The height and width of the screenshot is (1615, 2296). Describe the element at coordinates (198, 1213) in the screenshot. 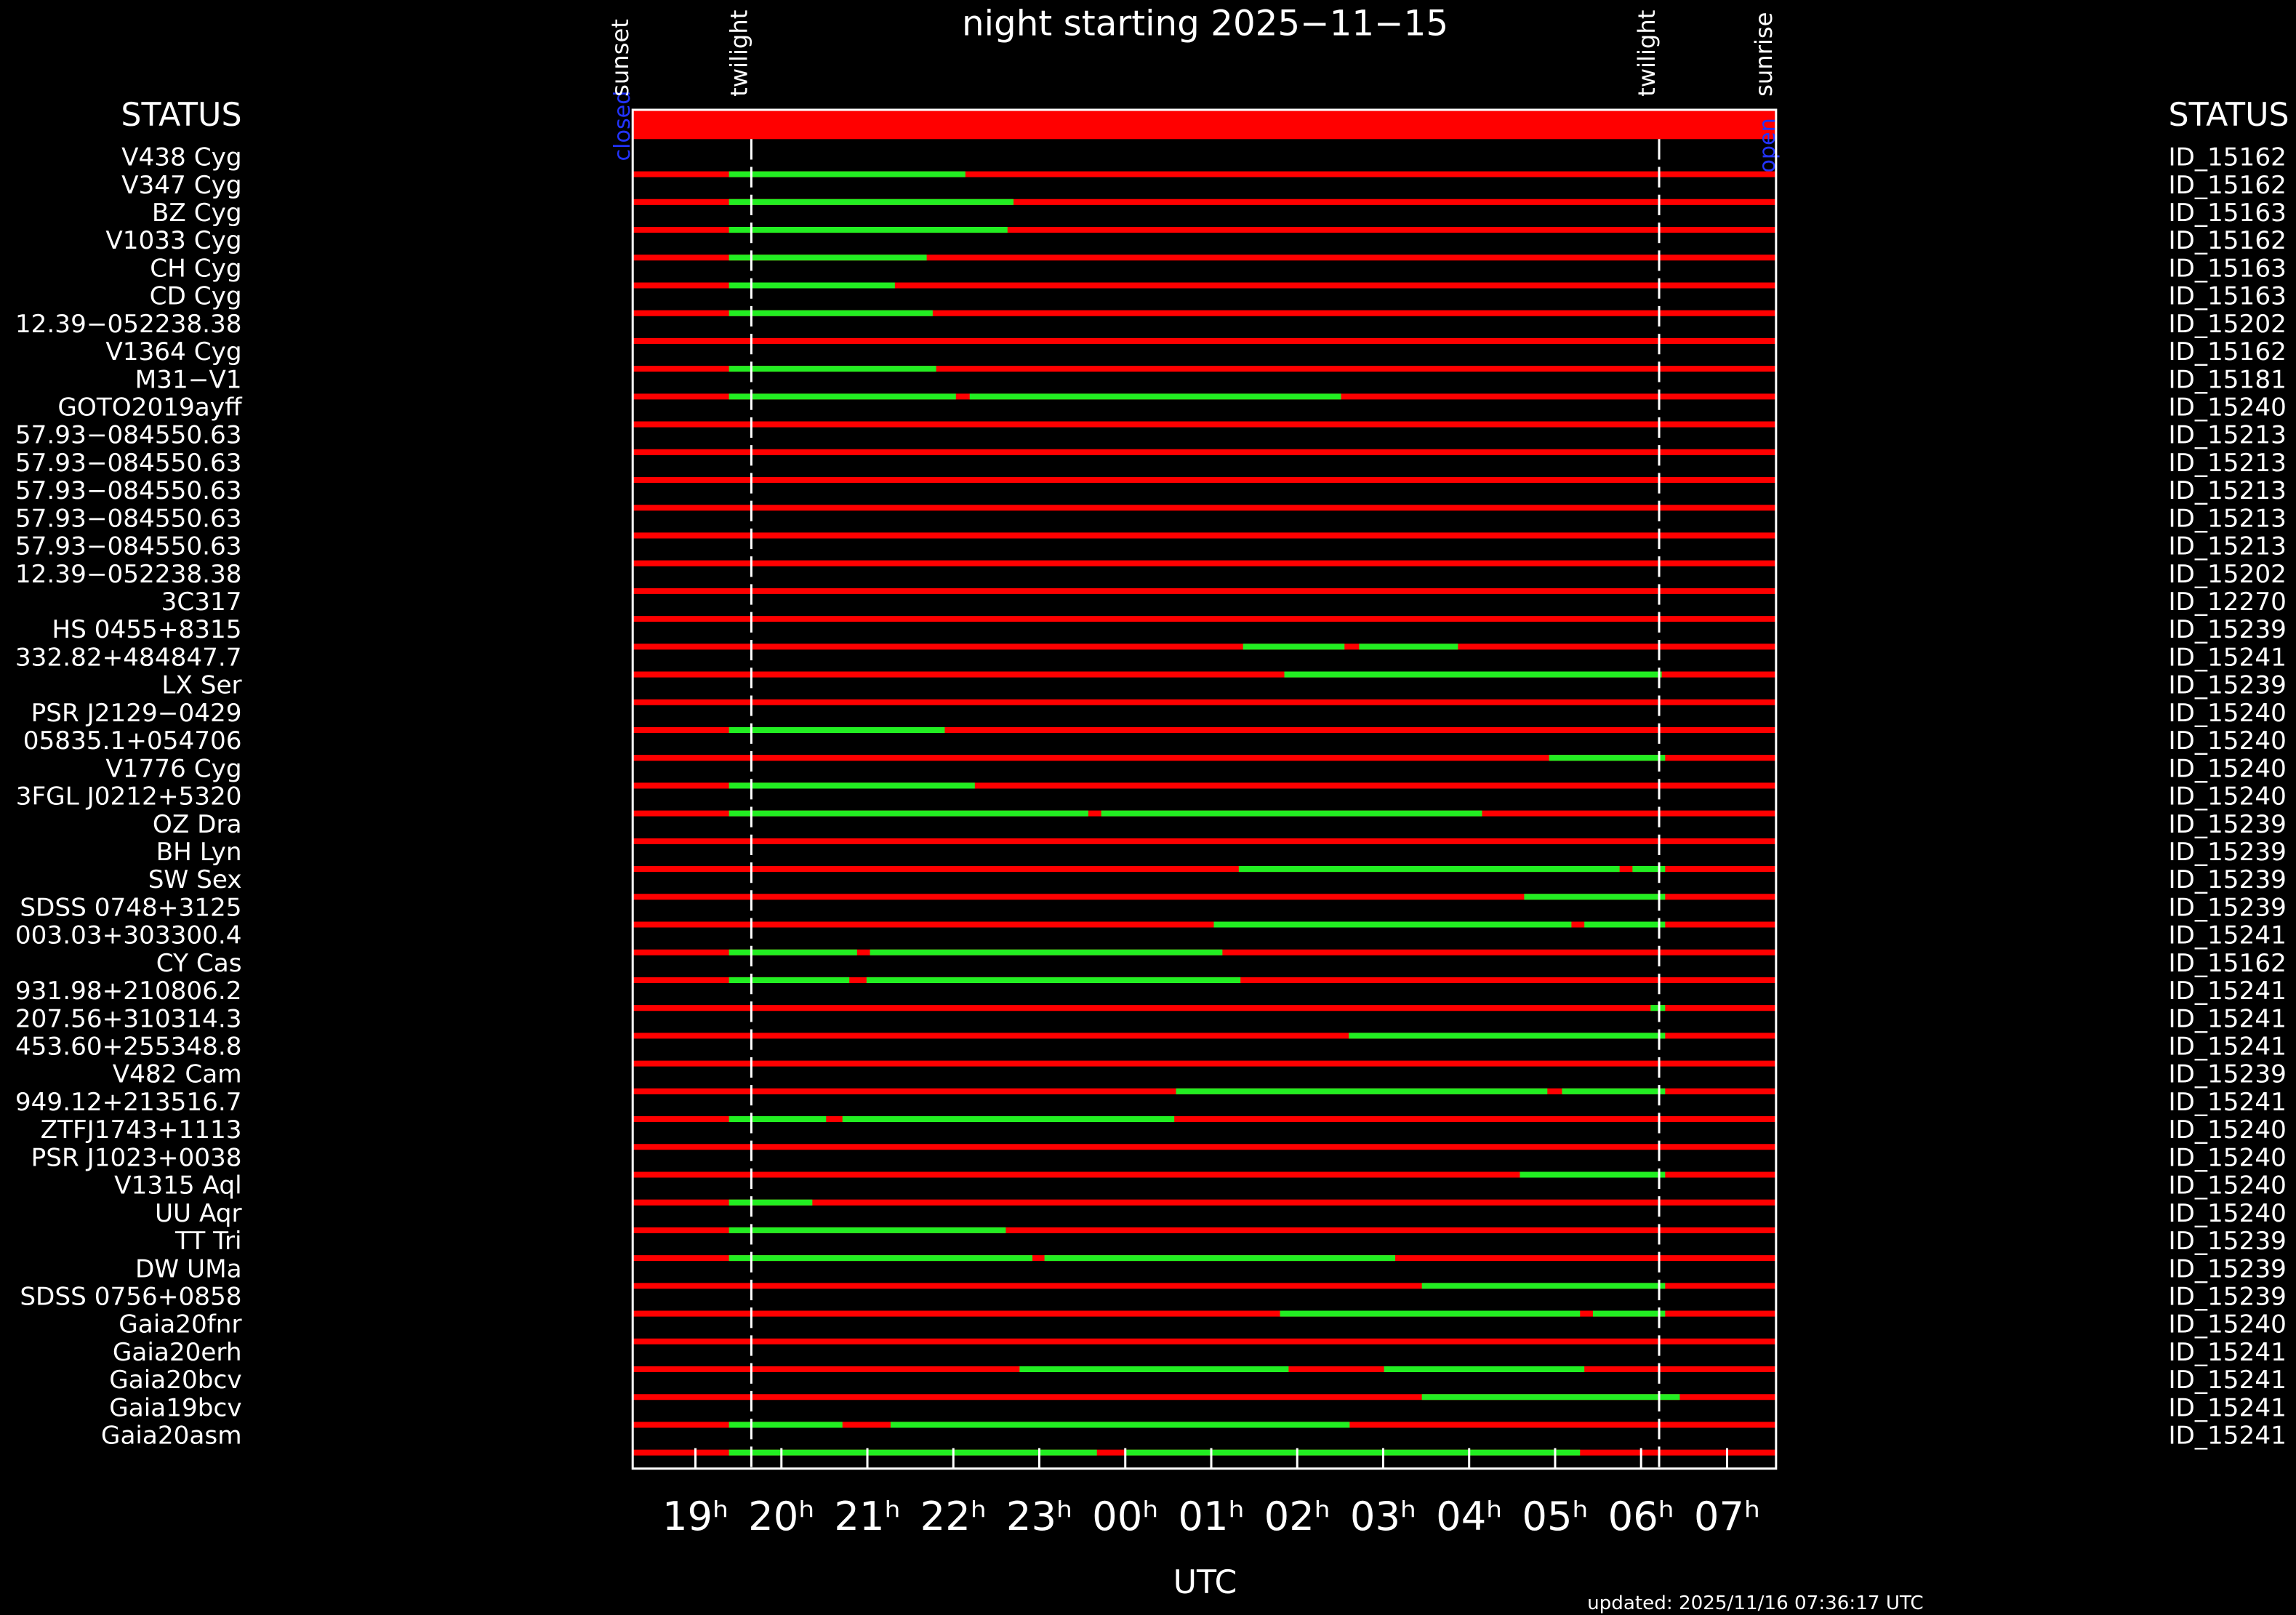

I see `target-name: UU Aqr` at that location.